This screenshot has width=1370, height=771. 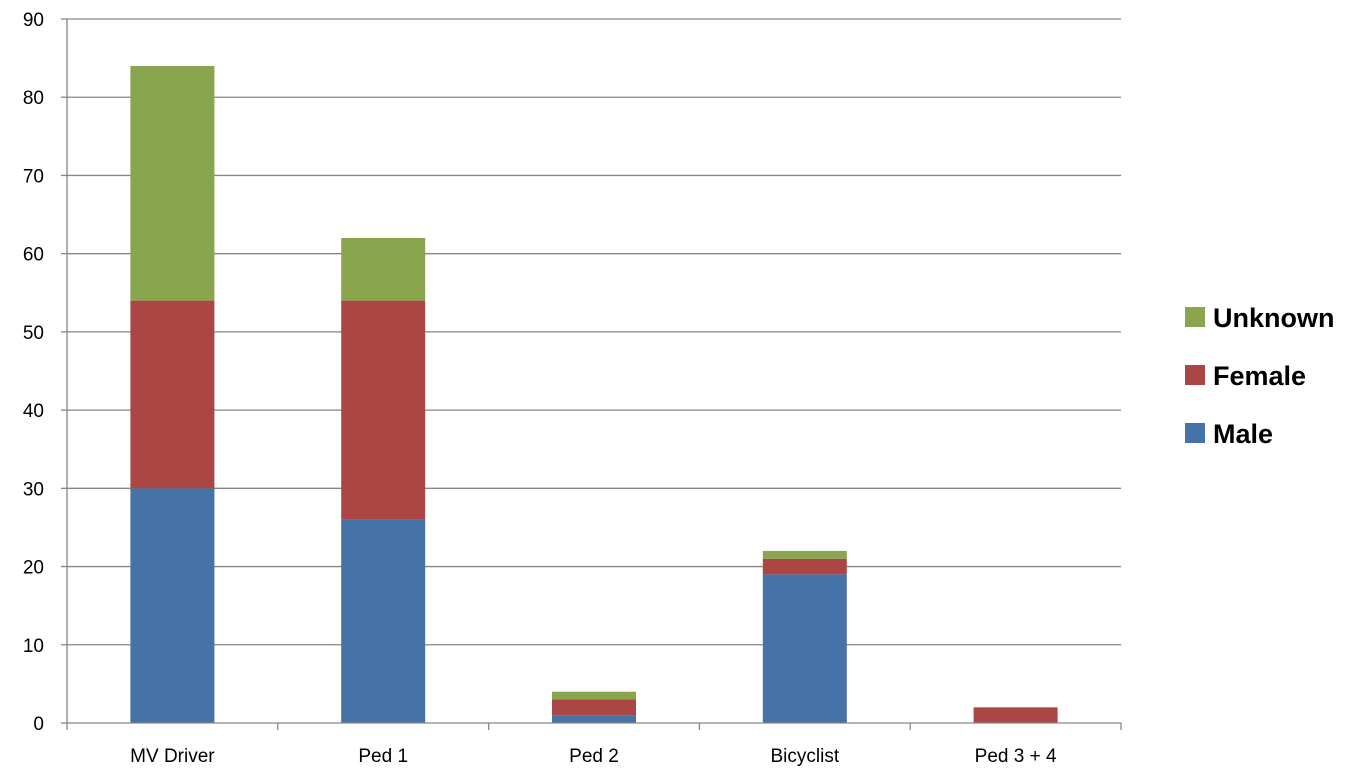 What do you see at coordinates (33, 98) in the screenshot?
I see `y-tick-label: 80` at bounding box center [33, 98].